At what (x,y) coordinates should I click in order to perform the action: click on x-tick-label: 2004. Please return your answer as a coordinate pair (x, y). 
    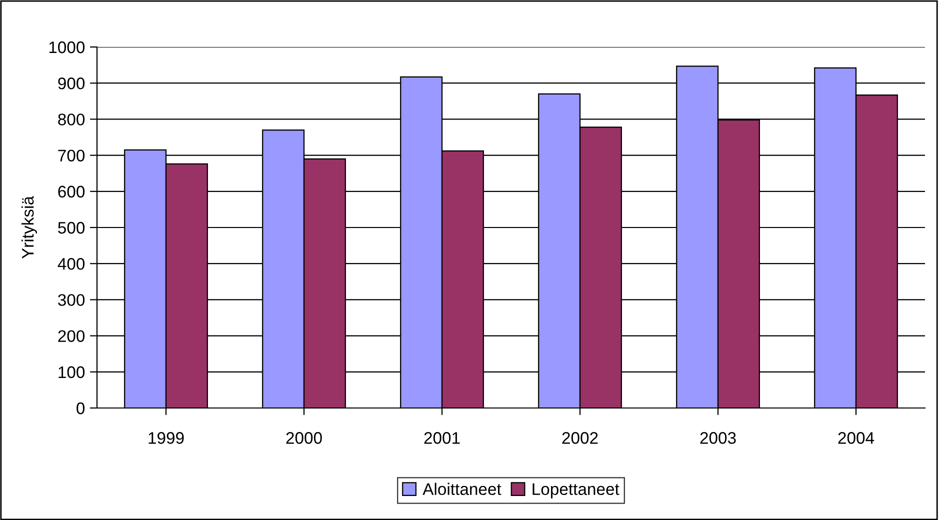
    Looking at the image, I should click on (856, 438).